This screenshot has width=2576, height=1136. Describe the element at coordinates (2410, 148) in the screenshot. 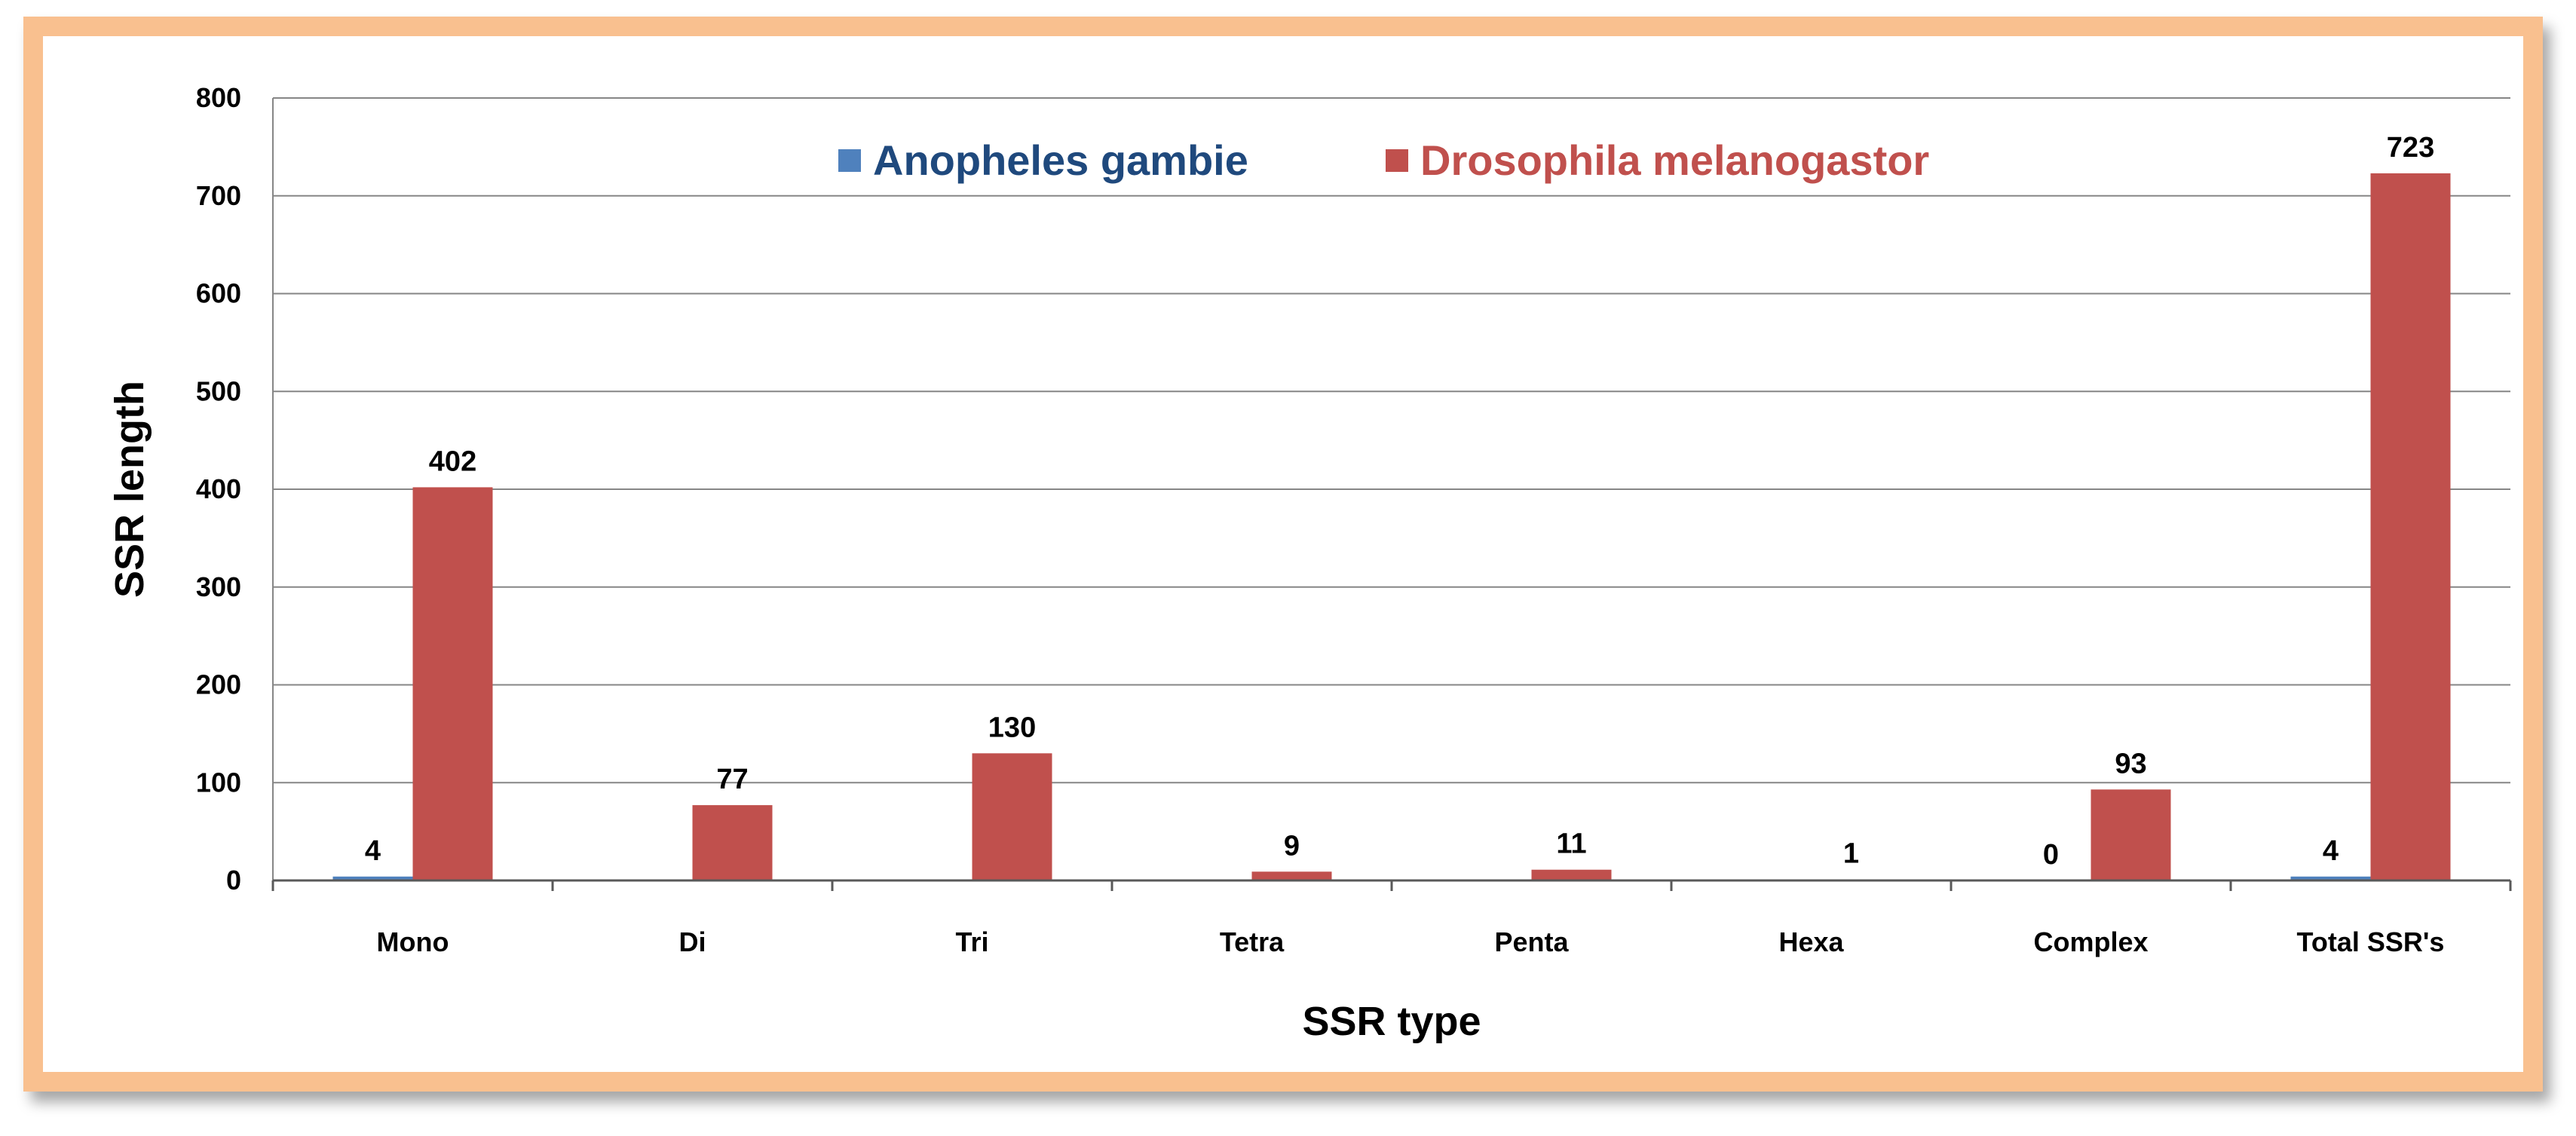

I see `data-label: 723` at that location.